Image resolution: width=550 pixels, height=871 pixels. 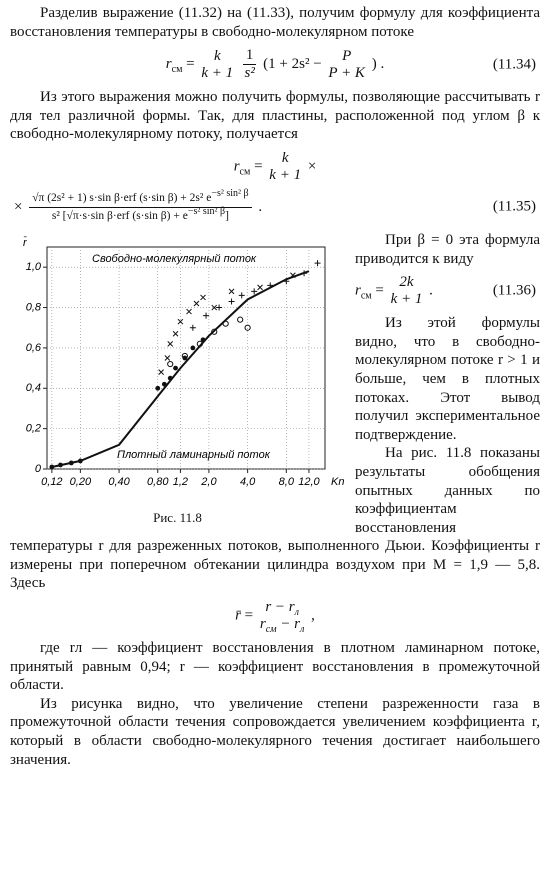 What do you see at coordinates (227, 215) in the screenshot?
I see `expression: ]` at bounding box center [227, 215].